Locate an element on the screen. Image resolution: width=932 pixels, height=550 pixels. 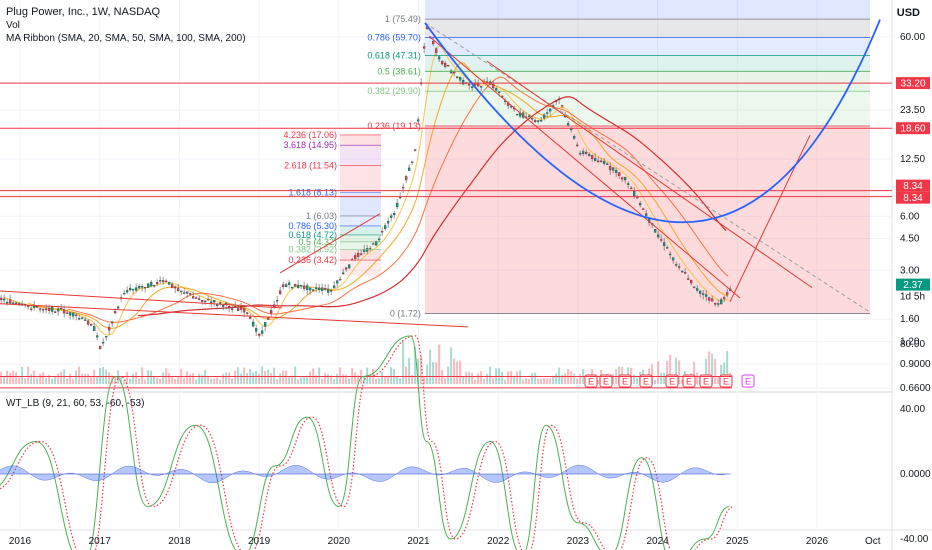
currency-button: USD is located at coordinates (908, 13).